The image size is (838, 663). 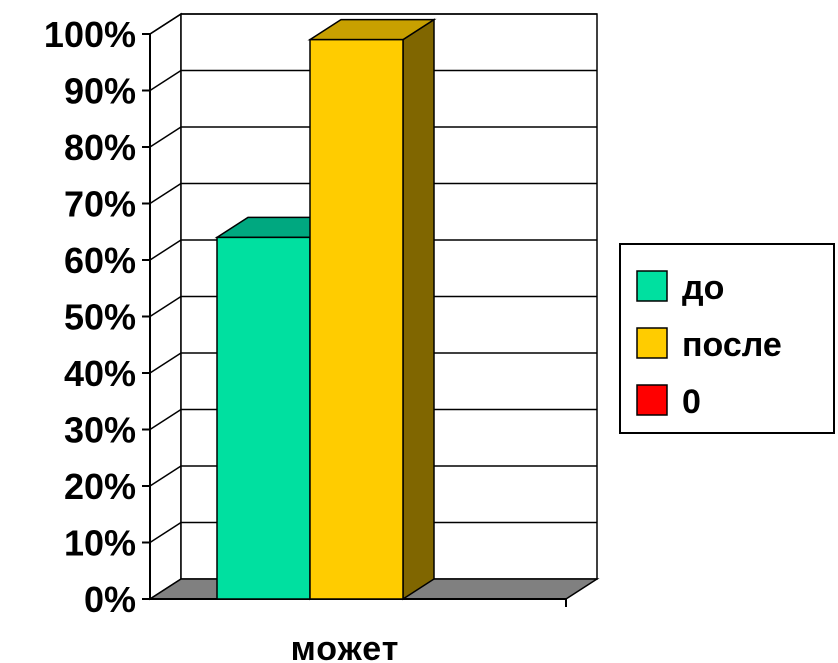 I want to click on bar-после, so click(x=372, y=309).